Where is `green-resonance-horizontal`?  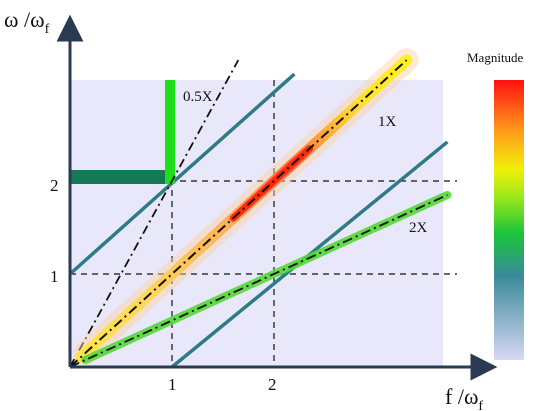 green-resonance-horizontal is located at coordinates (121, 177).